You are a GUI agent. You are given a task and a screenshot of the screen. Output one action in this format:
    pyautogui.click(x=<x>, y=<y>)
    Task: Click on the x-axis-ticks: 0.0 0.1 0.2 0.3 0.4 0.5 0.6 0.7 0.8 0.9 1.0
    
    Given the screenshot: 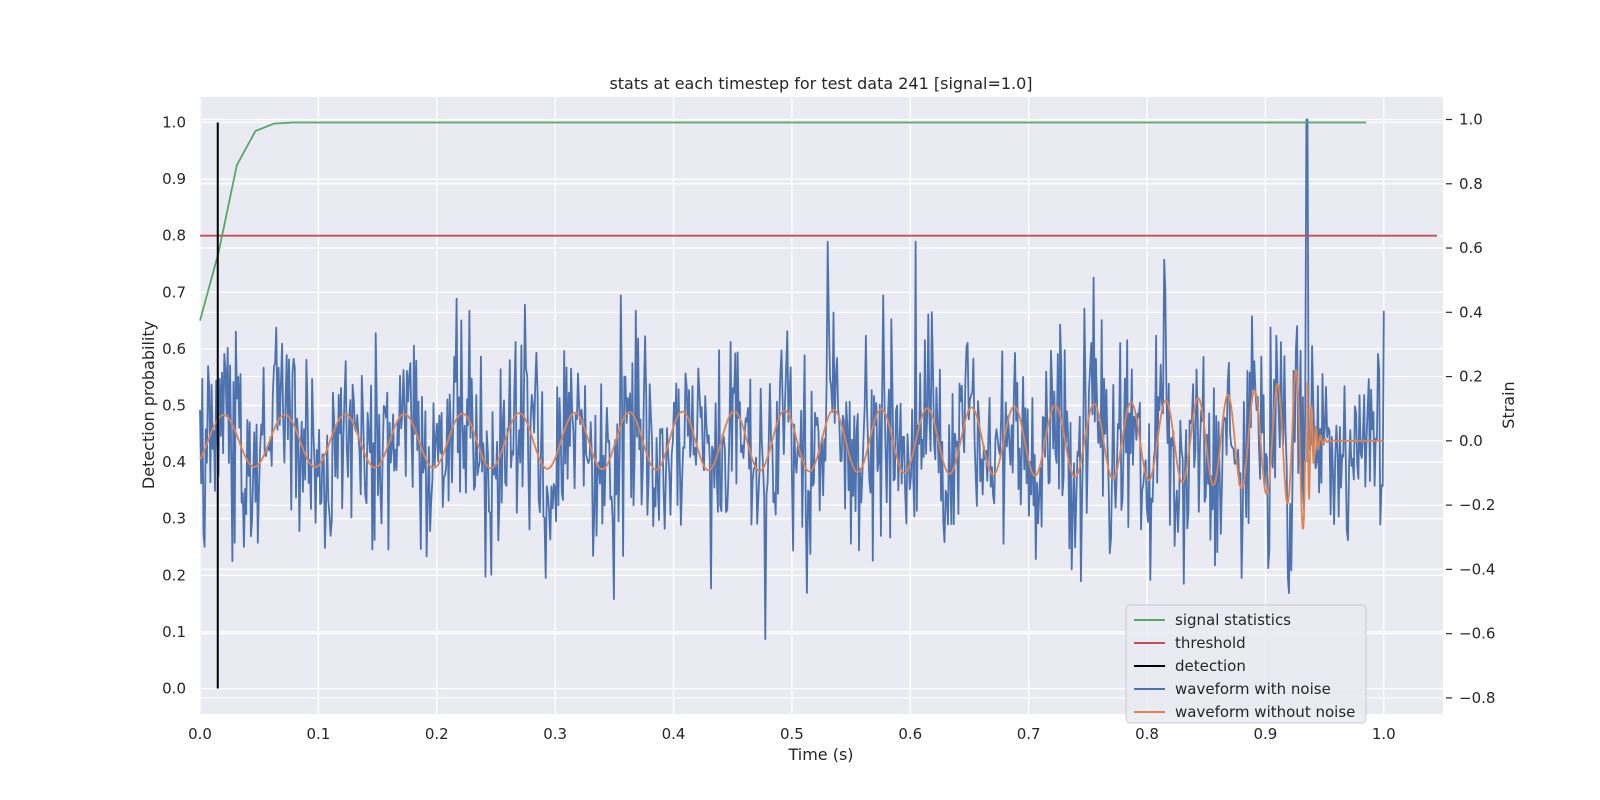 What is the action you would take?
    pyautogui.click(x=792, y=734)
    